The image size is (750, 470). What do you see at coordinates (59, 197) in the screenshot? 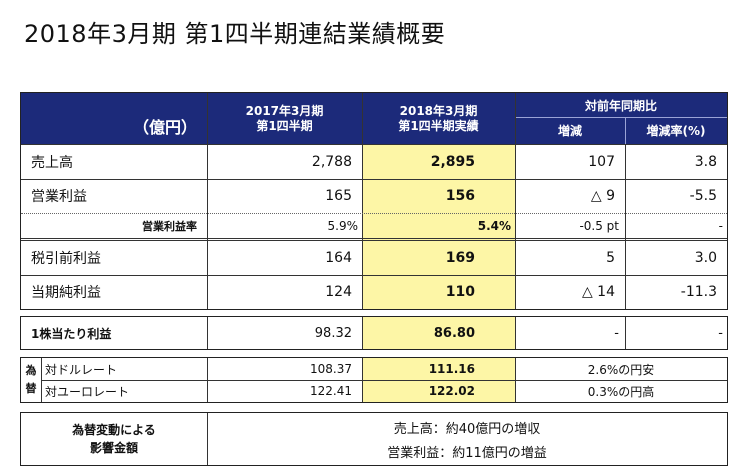
I see `row-opinc-label: 営業利益` at bounding box center [59, 197].